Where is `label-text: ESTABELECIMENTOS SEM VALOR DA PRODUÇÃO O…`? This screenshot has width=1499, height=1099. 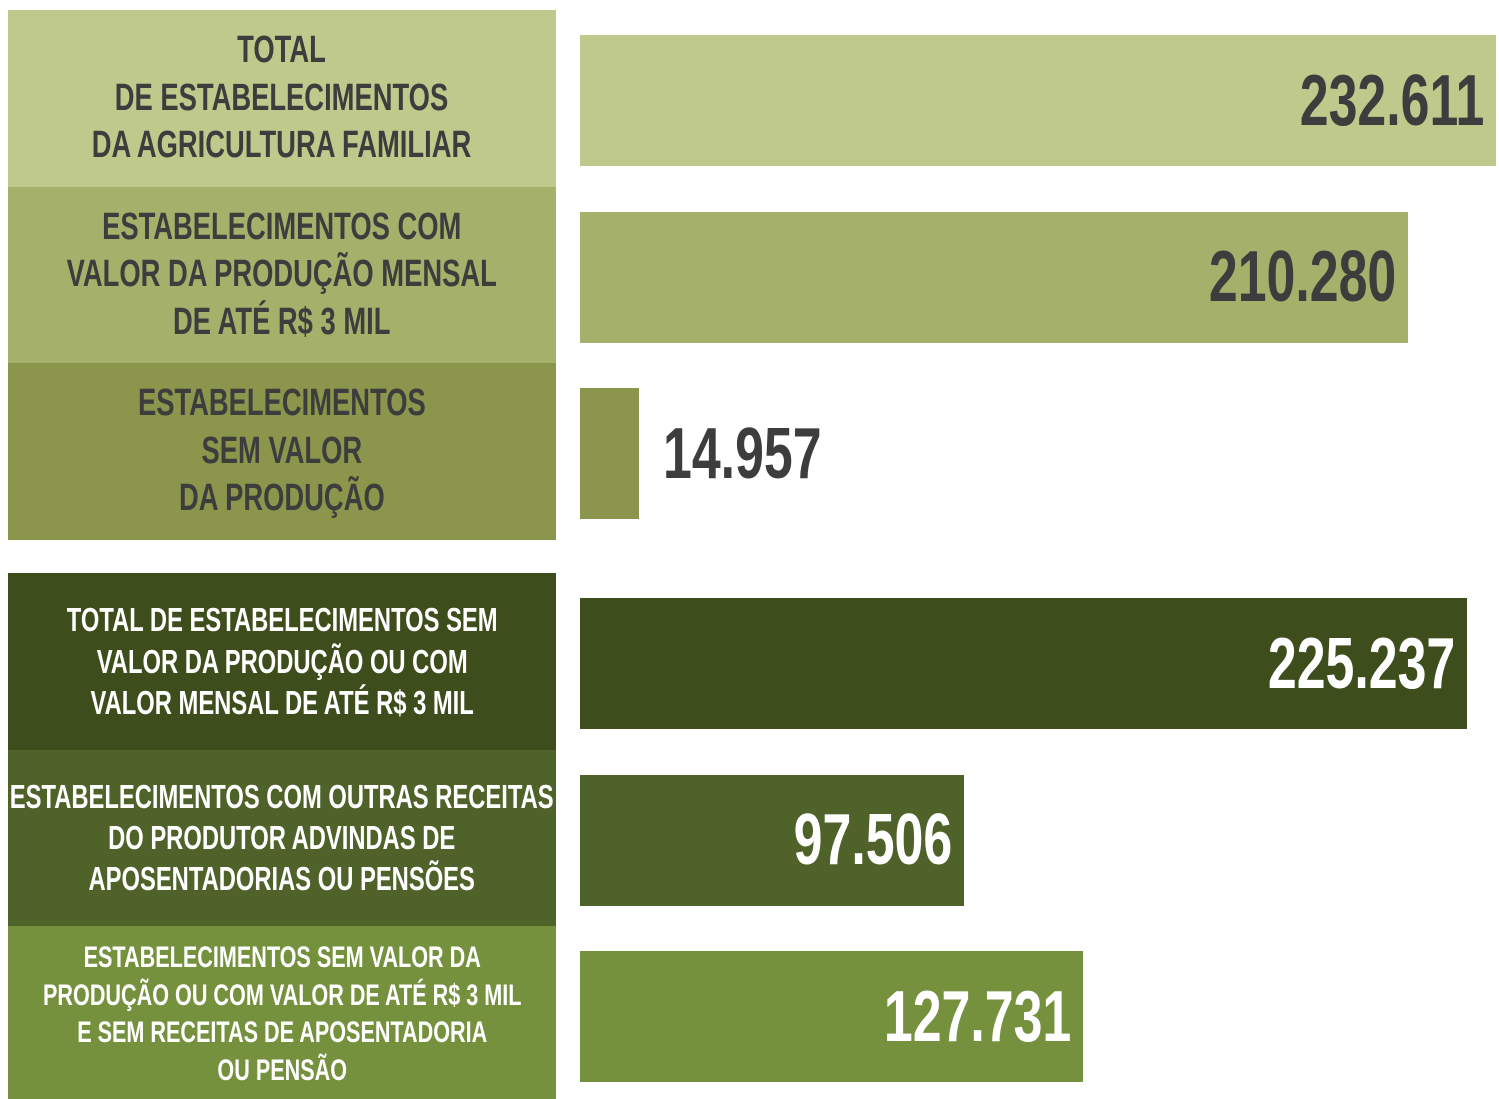
label-text: ESTABELECIMENTOS SEM VALOR DA PRODUÇÃO O… is located at coordinates (282, 1014).